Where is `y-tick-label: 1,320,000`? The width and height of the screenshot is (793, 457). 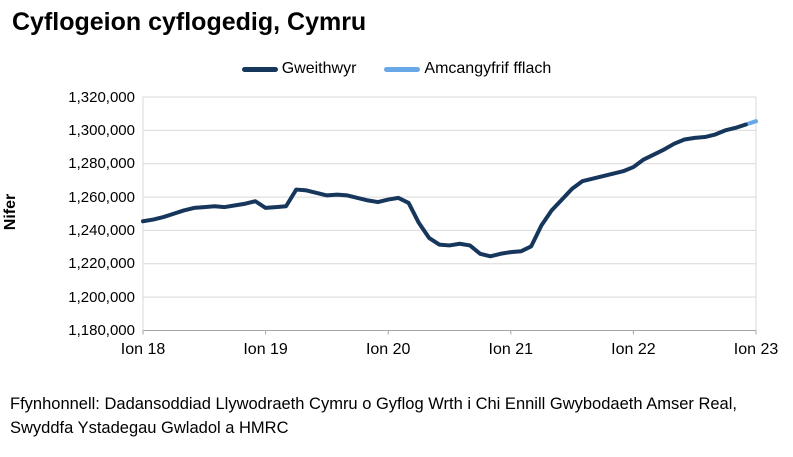 y-tick-label: 1,320,000 is located at coordinates (101, 97).